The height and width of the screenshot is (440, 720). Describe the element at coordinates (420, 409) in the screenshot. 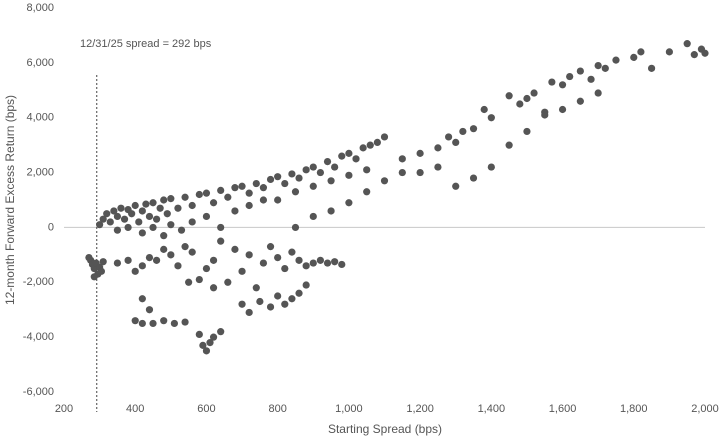

I see `x-tick-label: 1,200` at that location.